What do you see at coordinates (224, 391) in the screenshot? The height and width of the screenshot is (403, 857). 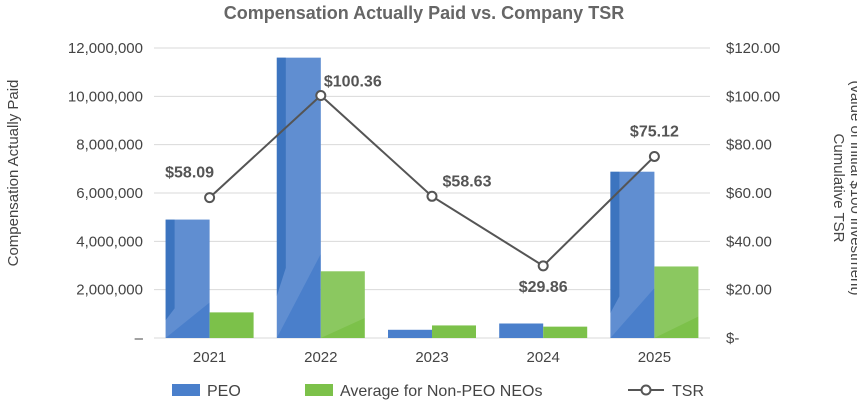 I see `legend-label-peo: PEO` at bounding box center [224, 391].